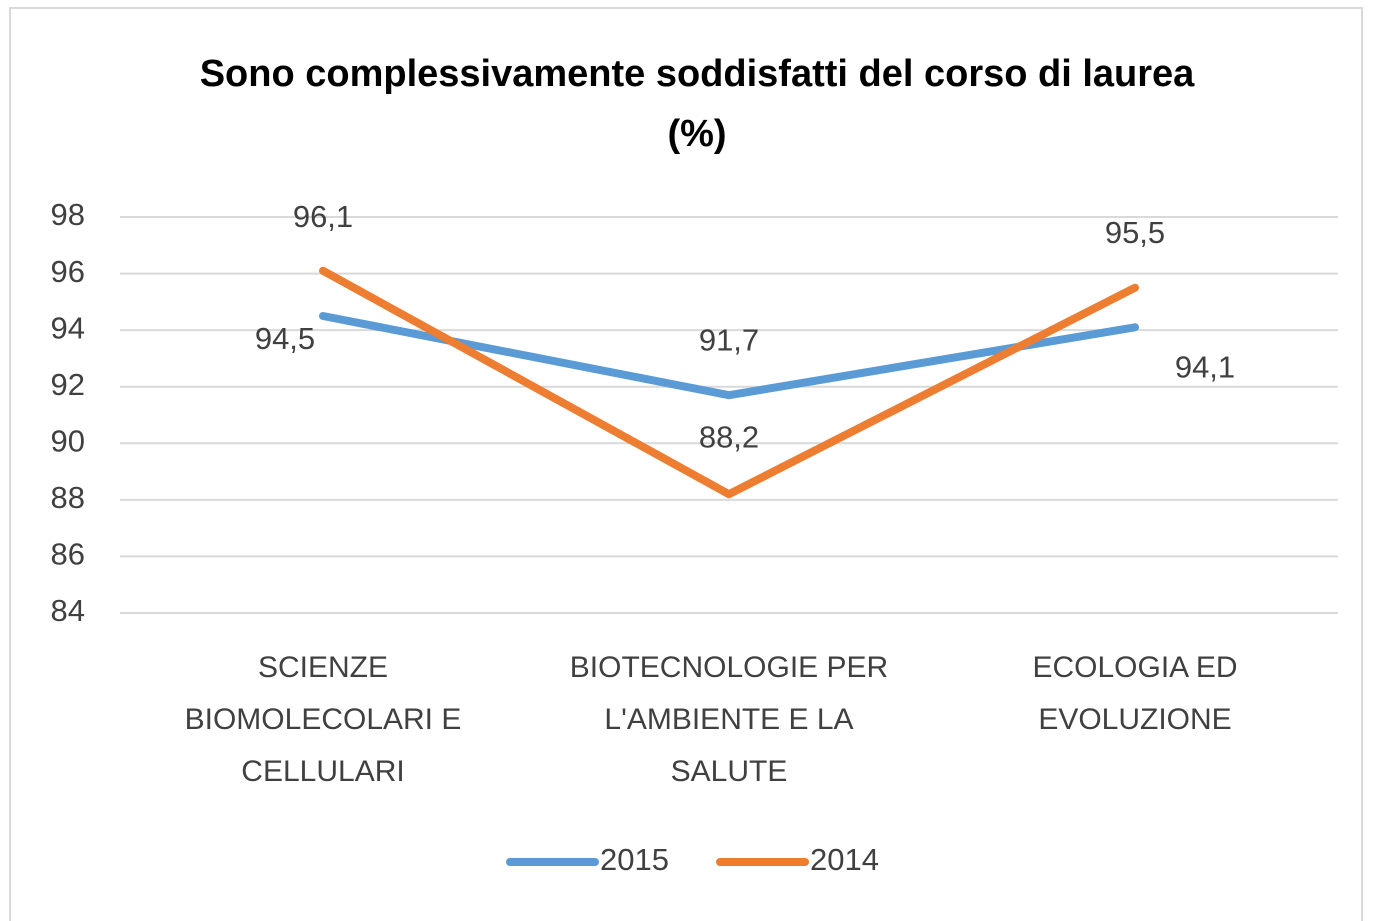 The image size is (1374, 921). Describe the element at coordinates (844, 859) in the screenshot. I see `legend-label: 2014` at that location.